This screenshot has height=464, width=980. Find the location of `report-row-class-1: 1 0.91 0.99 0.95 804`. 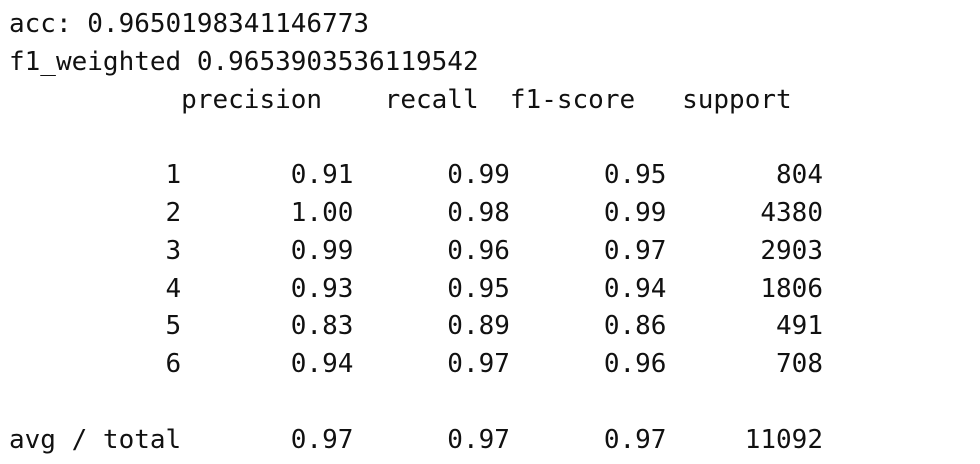

report-row-class-1: 1 0.91 0.99 0.95 804 is located at coordinates (416, 175).